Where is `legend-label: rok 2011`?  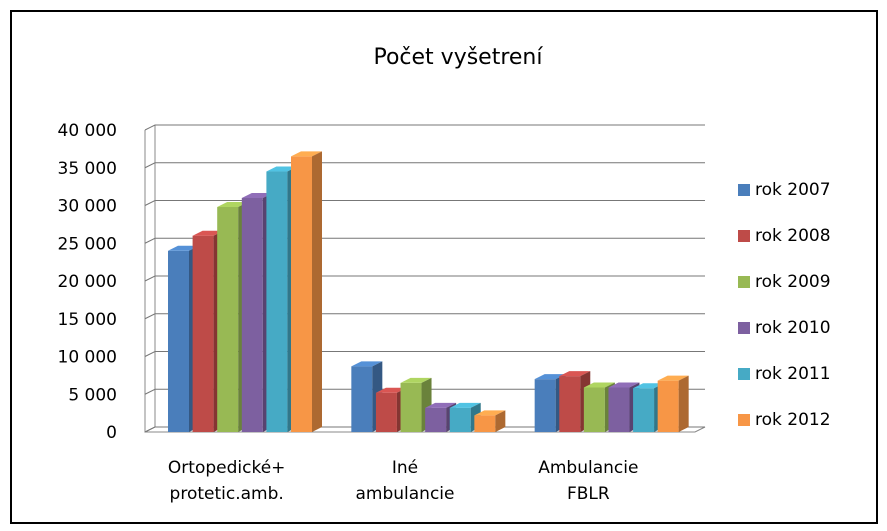 legend-label: rok 2011 is located at coordinates (793, 374).